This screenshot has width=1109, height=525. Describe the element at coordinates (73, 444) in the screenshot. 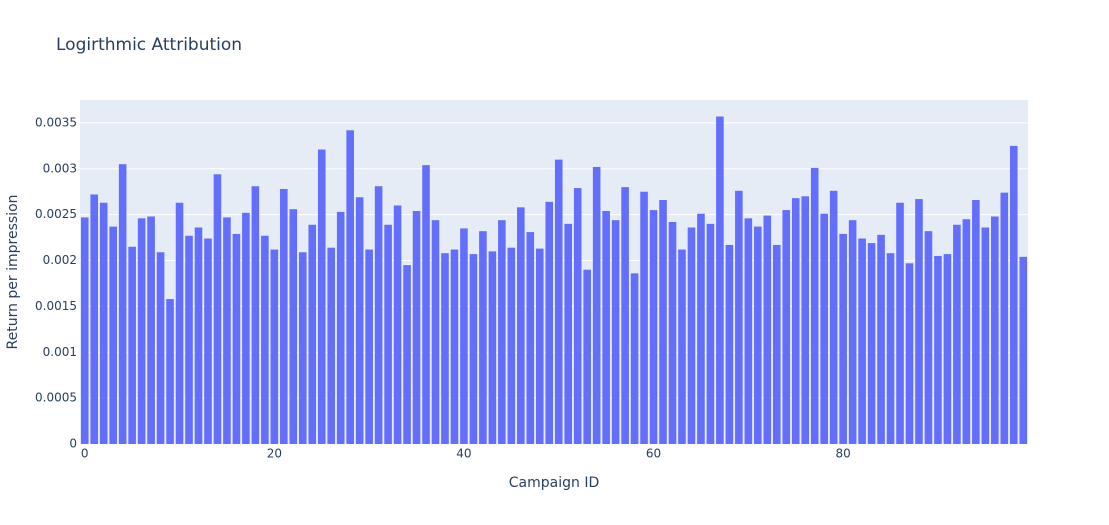

I see `y-tick-label: 0` at that location.